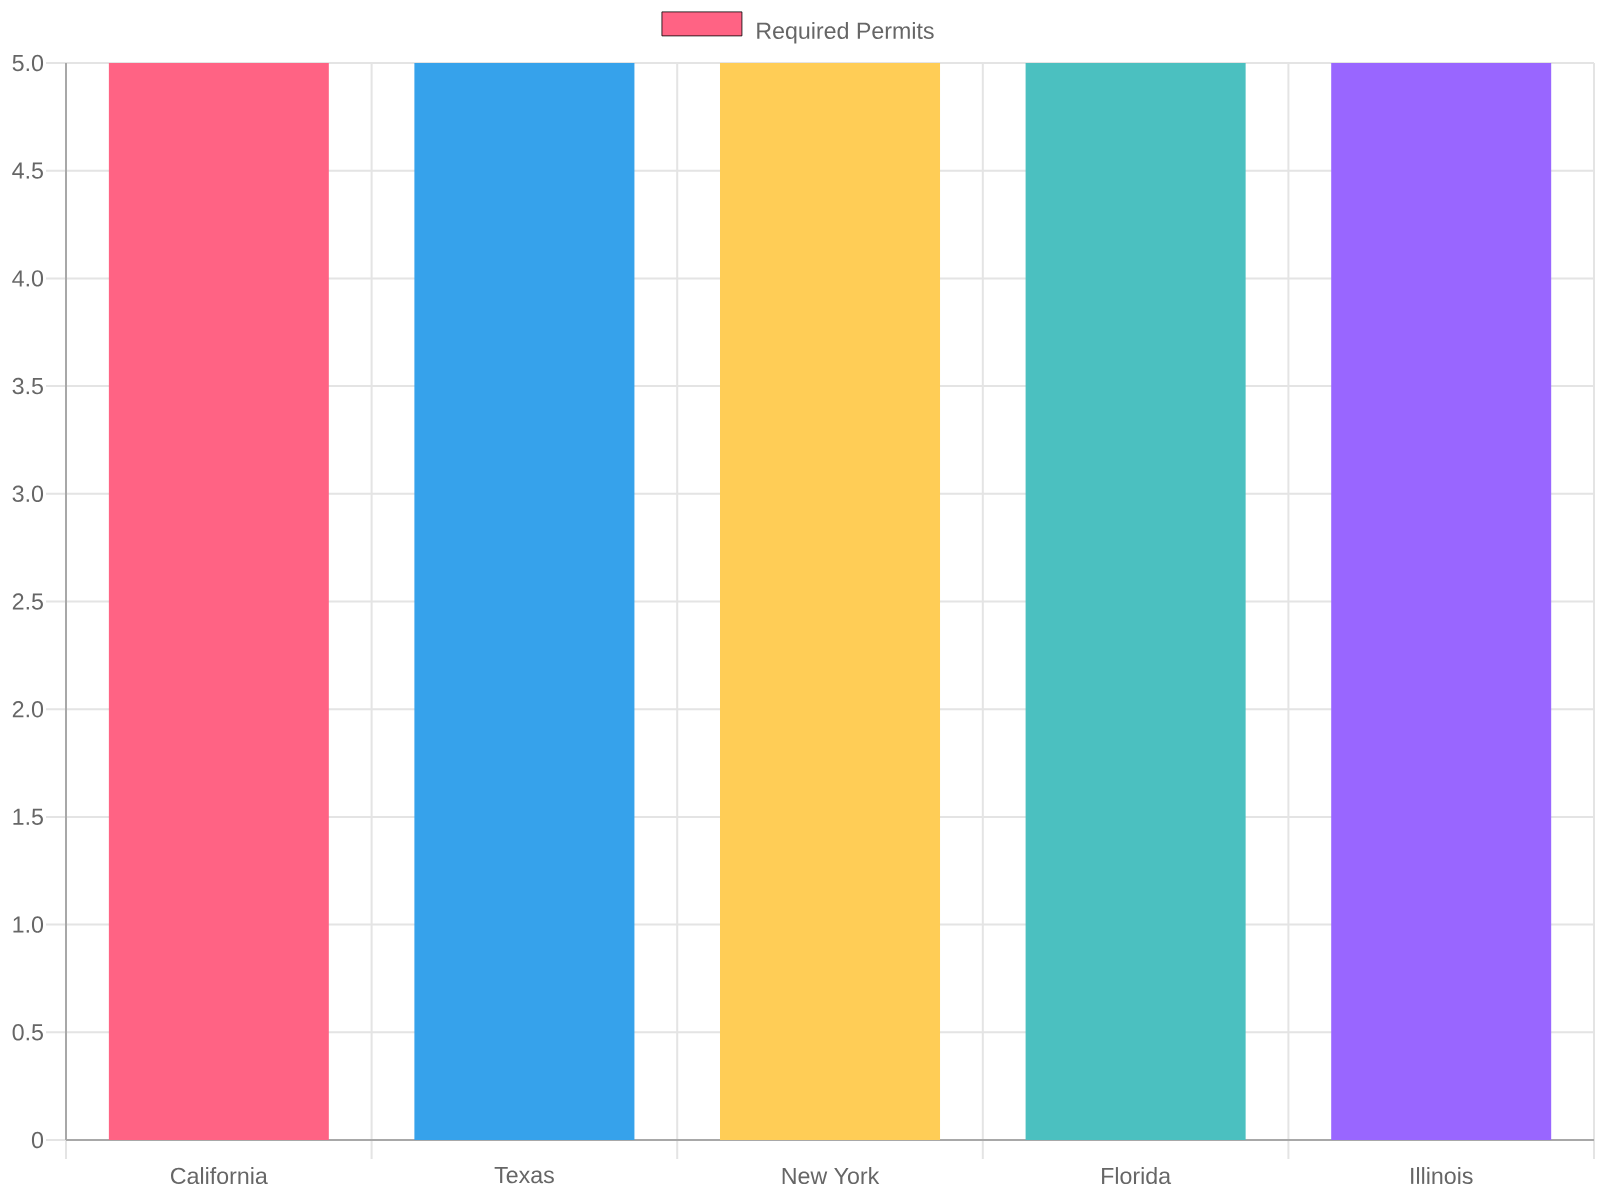 This screenshot has width=1600, height=1200. I want to click on y-tick-label: 2.0, so click(28, 709).